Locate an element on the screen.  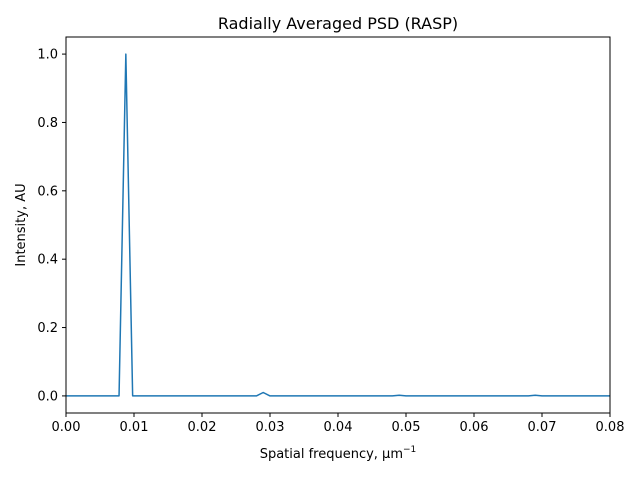
x-tick-label: 0.03 is located at coordinates (270, 427).